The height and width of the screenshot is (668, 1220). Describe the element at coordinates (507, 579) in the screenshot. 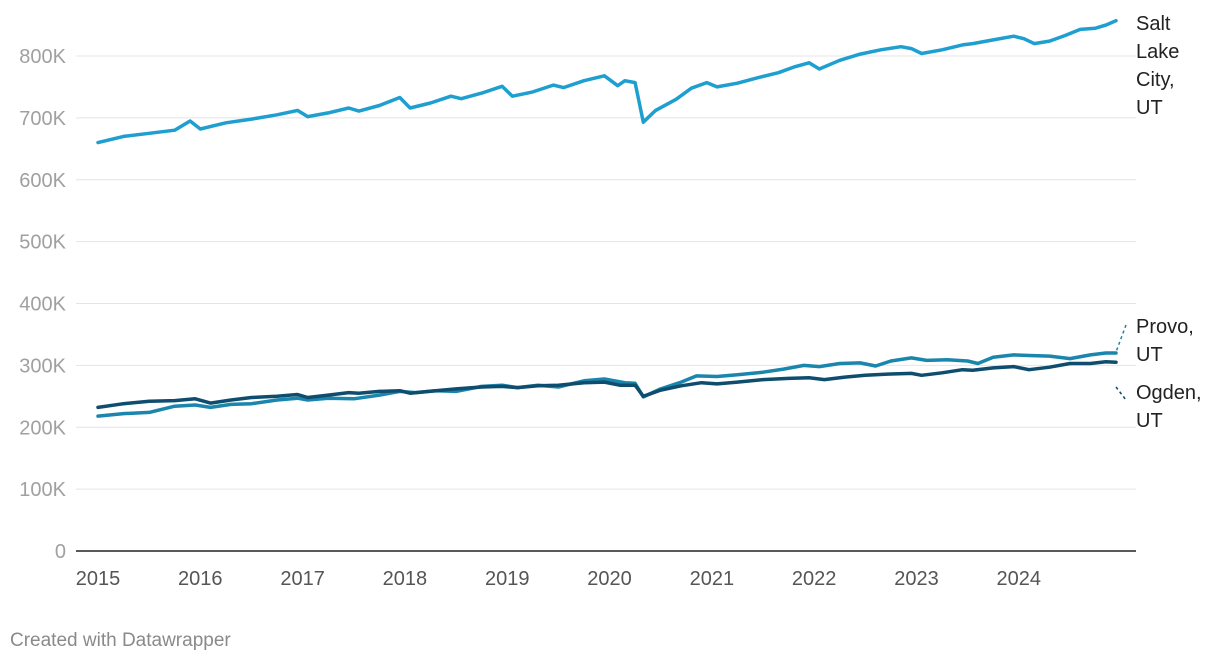

I see `x-tick-label: 2019` at that location.